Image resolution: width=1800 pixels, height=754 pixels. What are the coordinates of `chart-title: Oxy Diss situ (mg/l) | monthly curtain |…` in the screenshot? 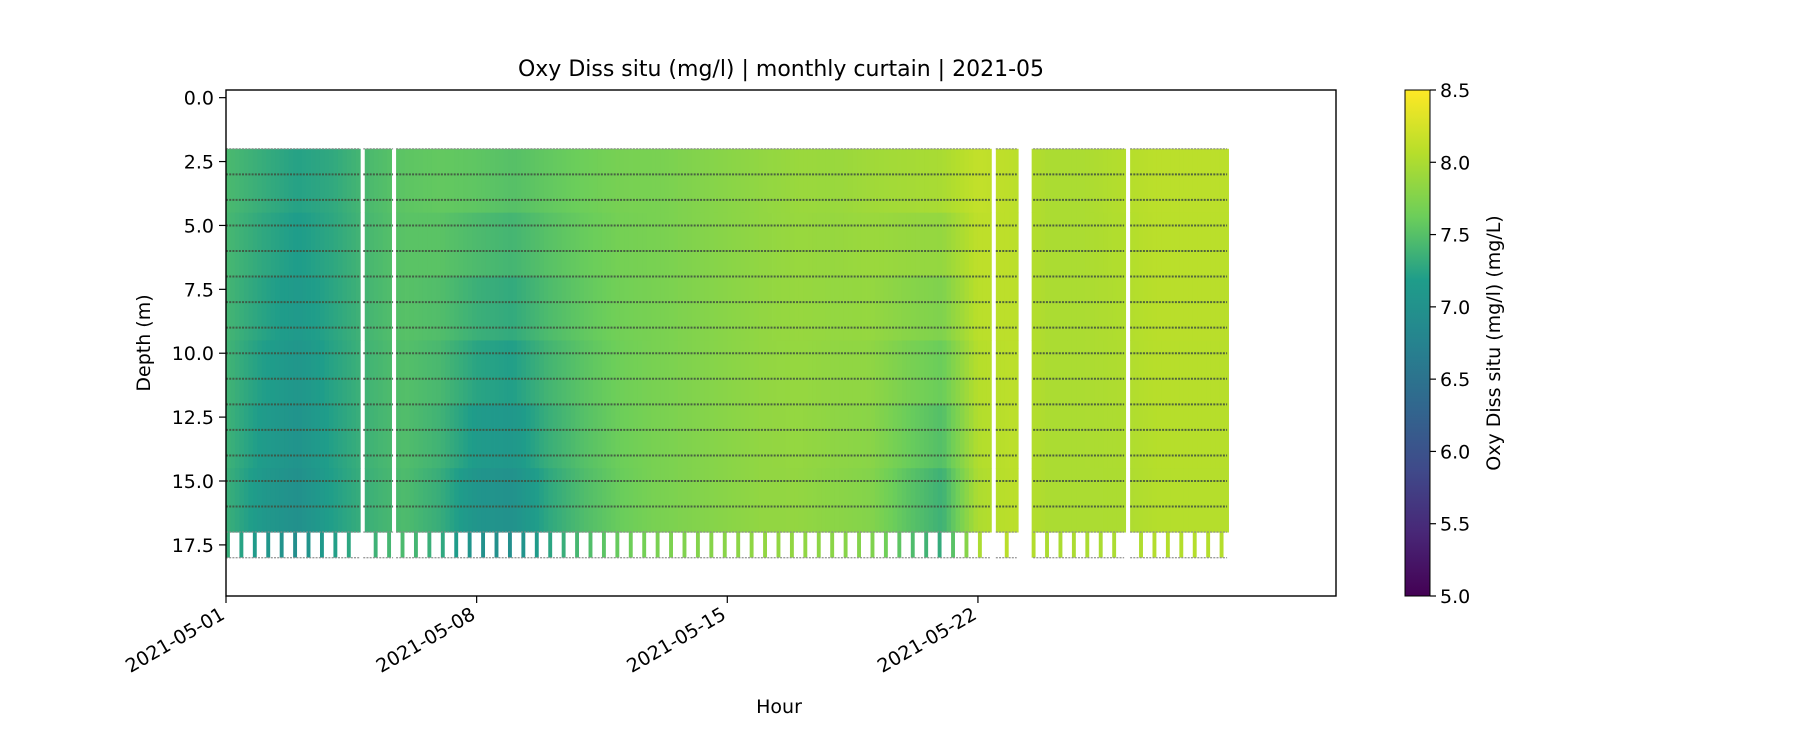 It's located at (781, 69).